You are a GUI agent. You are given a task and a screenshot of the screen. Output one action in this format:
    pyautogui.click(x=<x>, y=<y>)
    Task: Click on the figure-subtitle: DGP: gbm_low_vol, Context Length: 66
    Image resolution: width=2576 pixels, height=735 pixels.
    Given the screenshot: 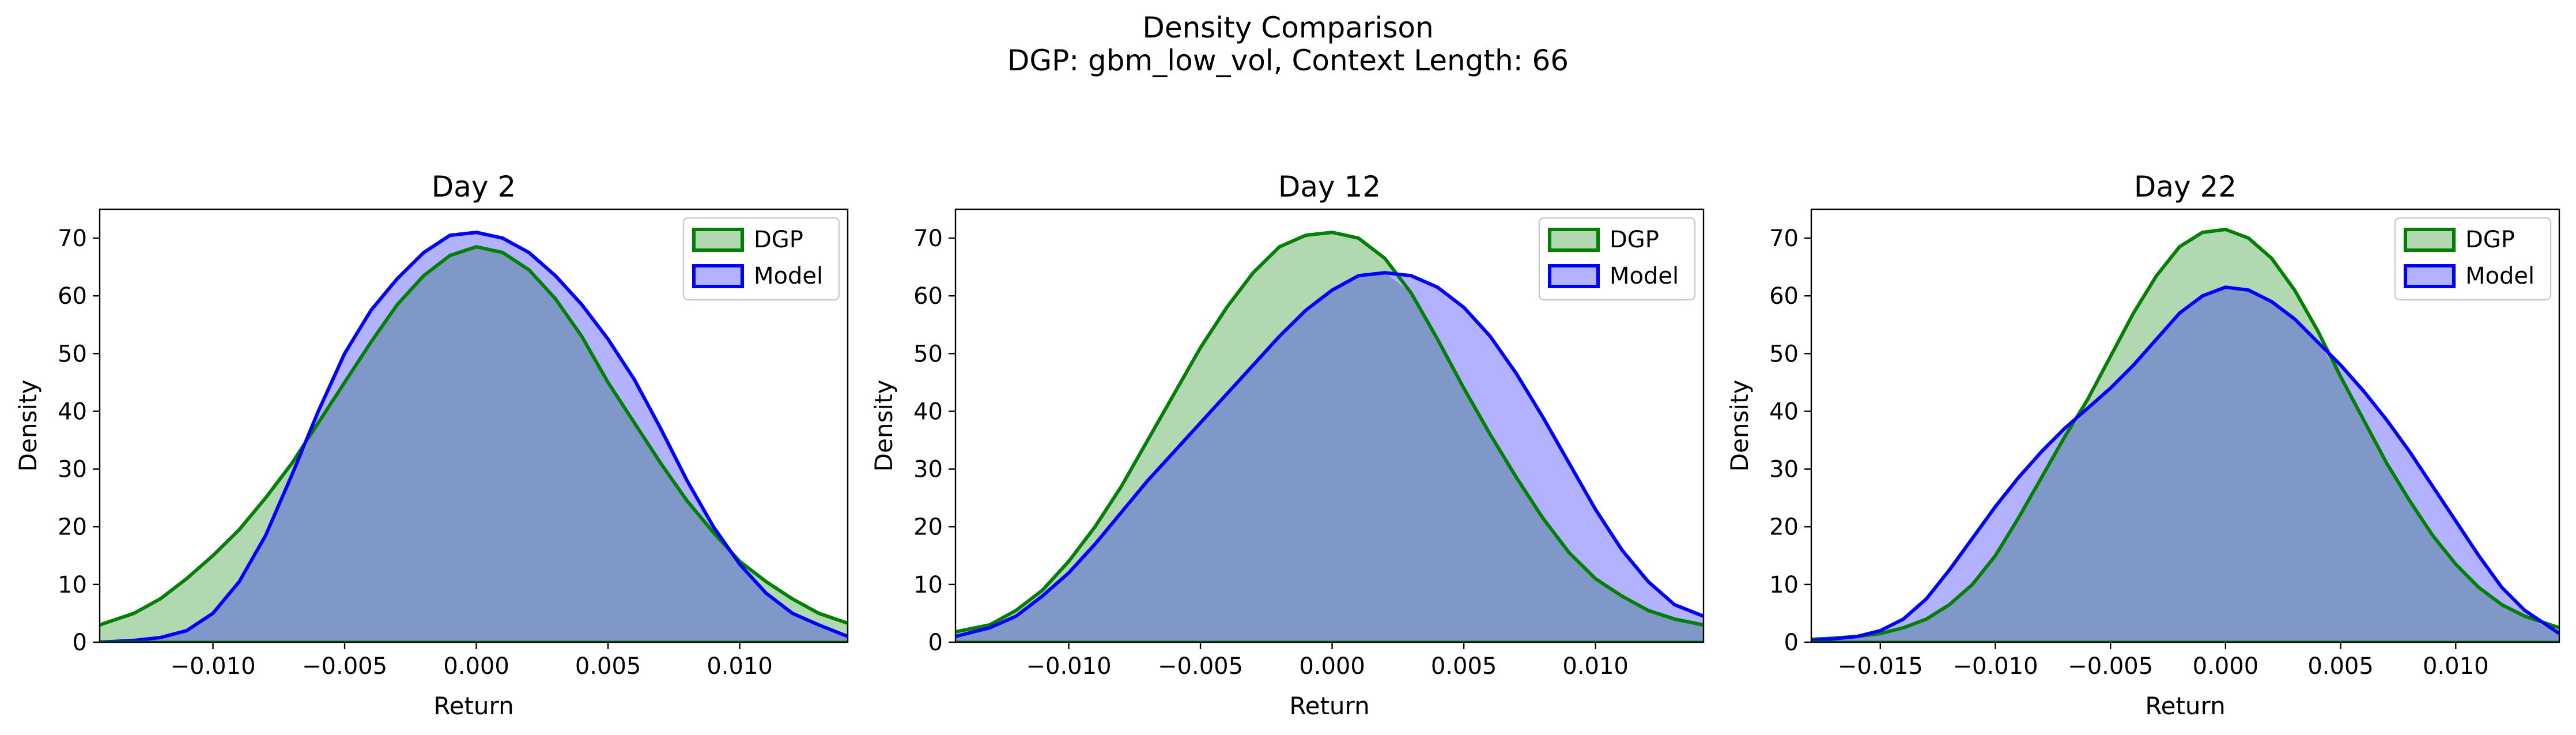 What is the action you would take?
    pyautogui.click(x=1288, y=60)
    